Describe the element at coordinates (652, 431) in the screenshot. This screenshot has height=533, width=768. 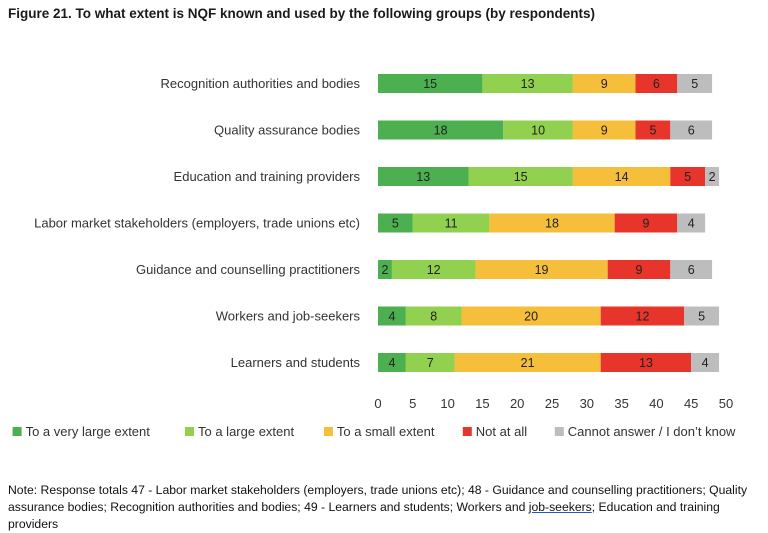
I see `legend-label: Cannot answer / I don’t know` at that location.